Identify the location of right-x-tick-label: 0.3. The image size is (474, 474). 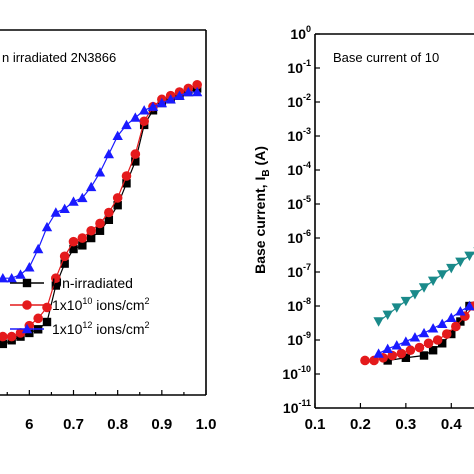
(405, 424).